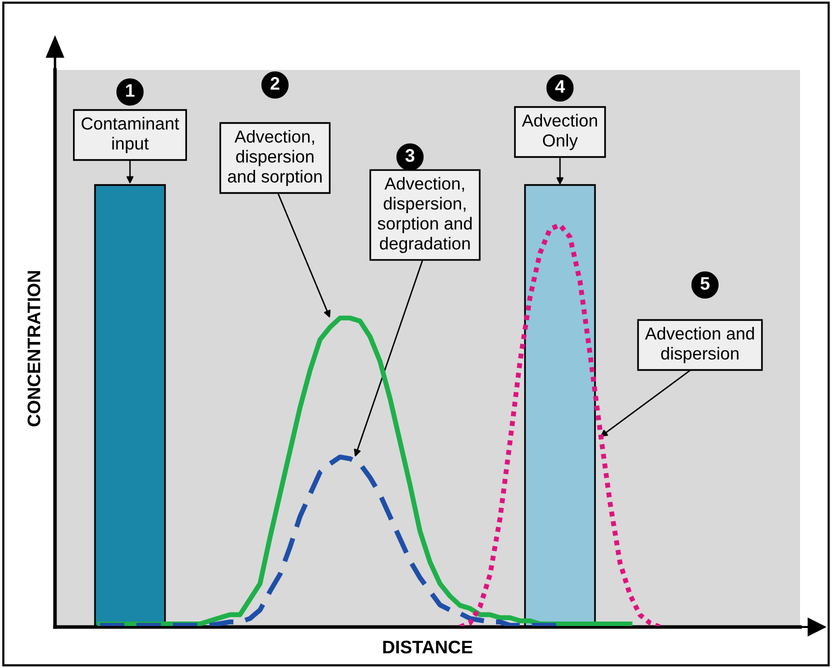  Describe the element at coordinates (409, 155) in the screenshot. I see `text: 3` at that location.